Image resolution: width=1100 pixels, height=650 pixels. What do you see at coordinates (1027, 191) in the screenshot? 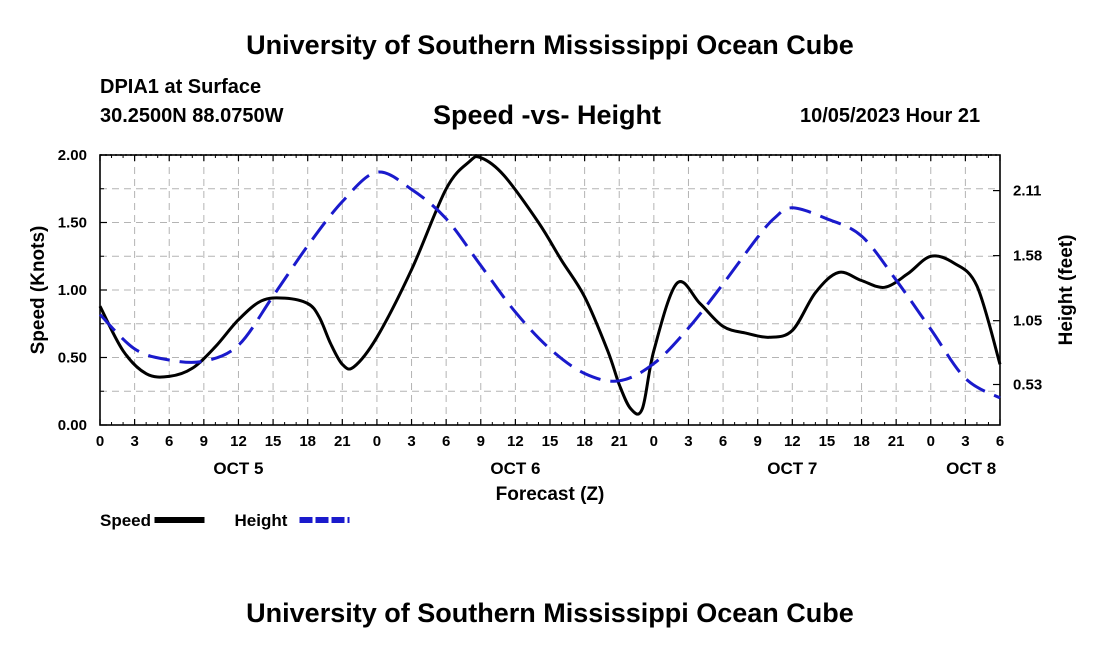
I see `y2-tick-label: 2.11` at bounding box center [1027, 191].